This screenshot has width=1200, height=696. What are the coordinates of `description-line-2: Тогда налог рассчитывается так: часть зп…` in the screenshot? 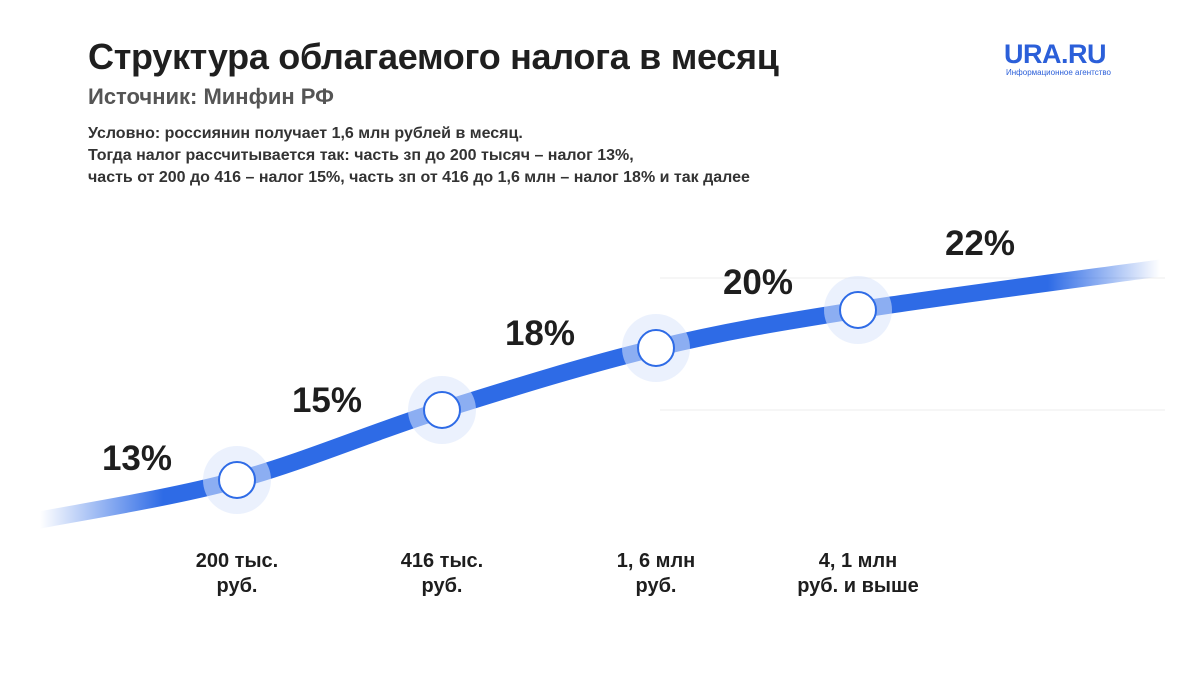 It's located at (361, 155).